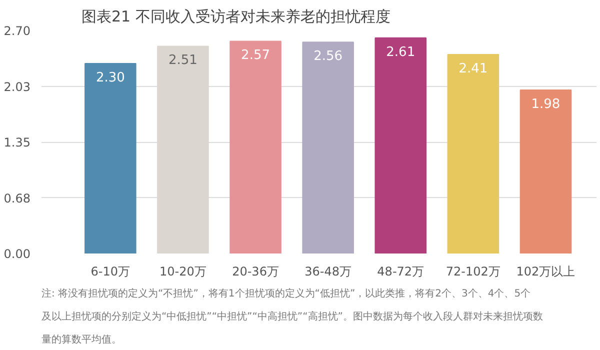 Image resolution: width=600 pixels, height=350 pixels. What do you see at coordinates (17, 254) in the screenshot?
I see `y-tick-label: 0.00` at bounding box center [17, 254].